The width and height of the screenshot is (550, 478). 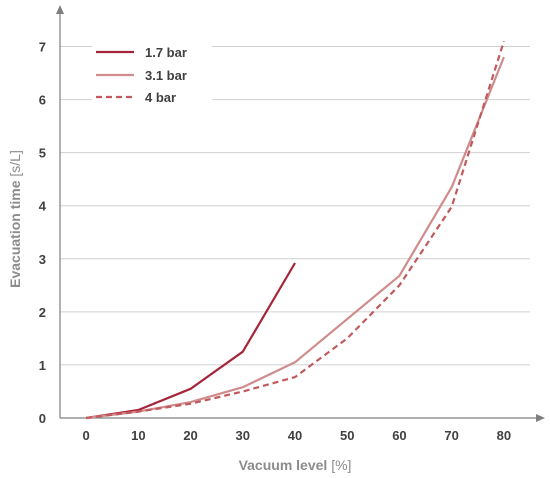 I want to click on legend-label-2: 3.1 bar, so click(x=166, y=75).